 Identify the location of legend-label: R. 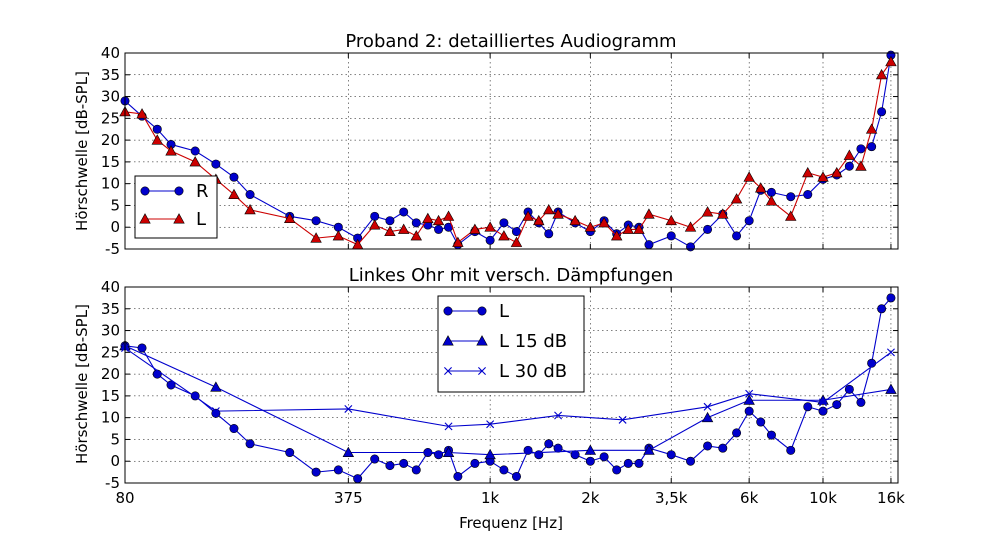
(202, 191).